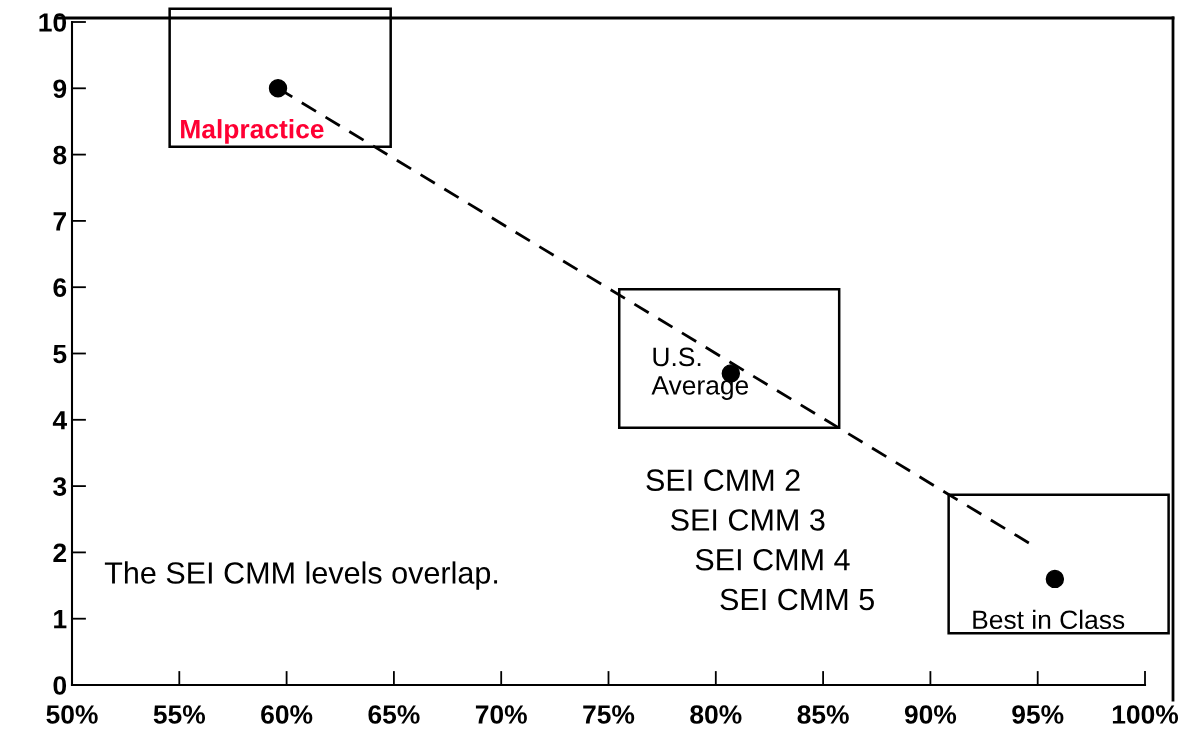  I want to click on y-tick-label: 4, so click(59, 420).